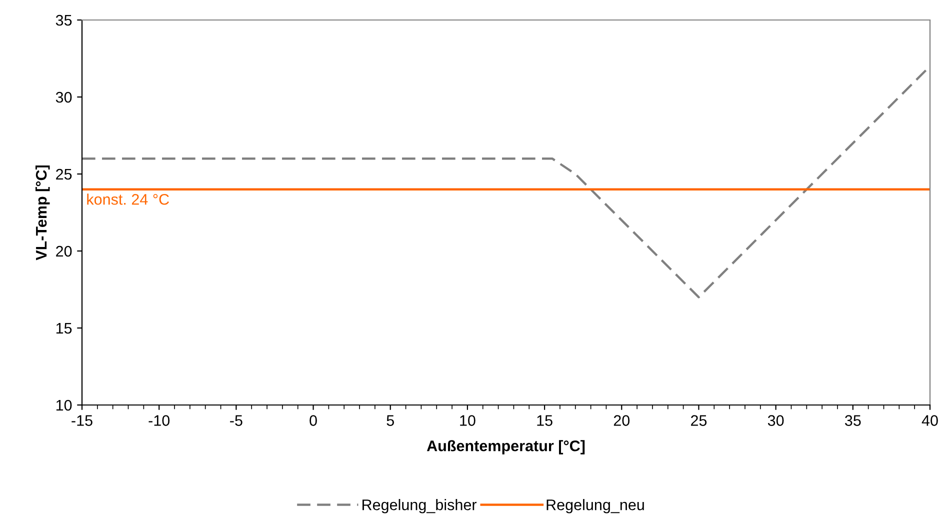  I want to click on legend-label: Regelung_neu, so click(595, 506).